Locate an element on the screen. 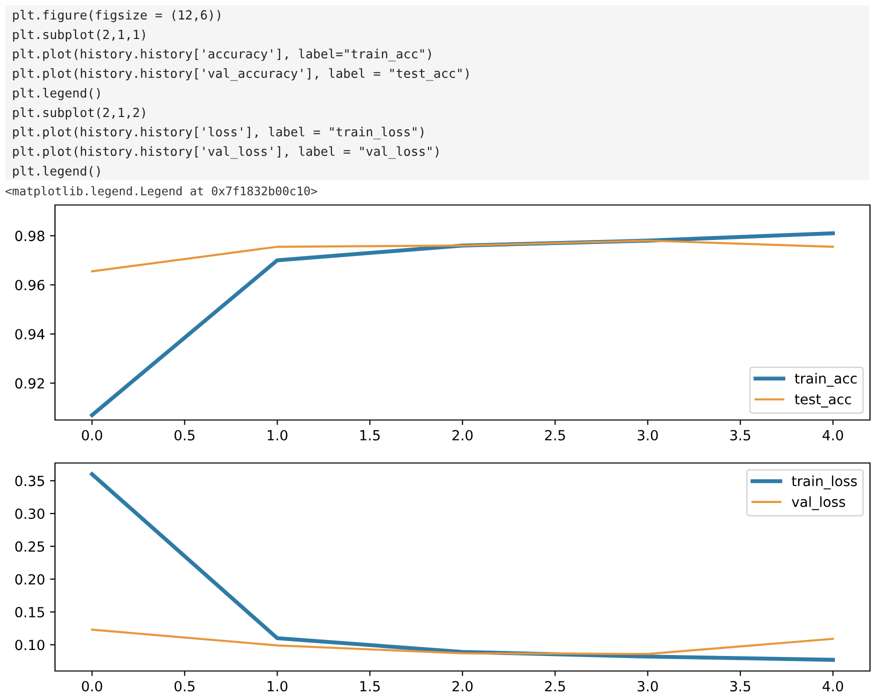  text: plt.plot(history.history['val_loss'], label = "val_loss") is located at coordinates (225, 152).